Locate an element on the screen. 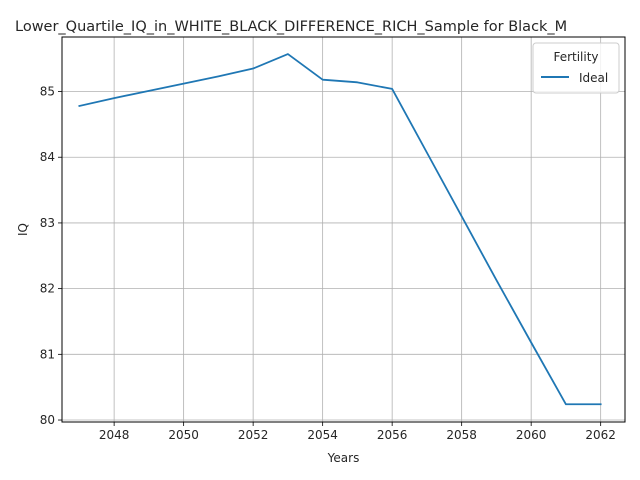  x-tick-label: 2062 is located at coordinates (600, 435).